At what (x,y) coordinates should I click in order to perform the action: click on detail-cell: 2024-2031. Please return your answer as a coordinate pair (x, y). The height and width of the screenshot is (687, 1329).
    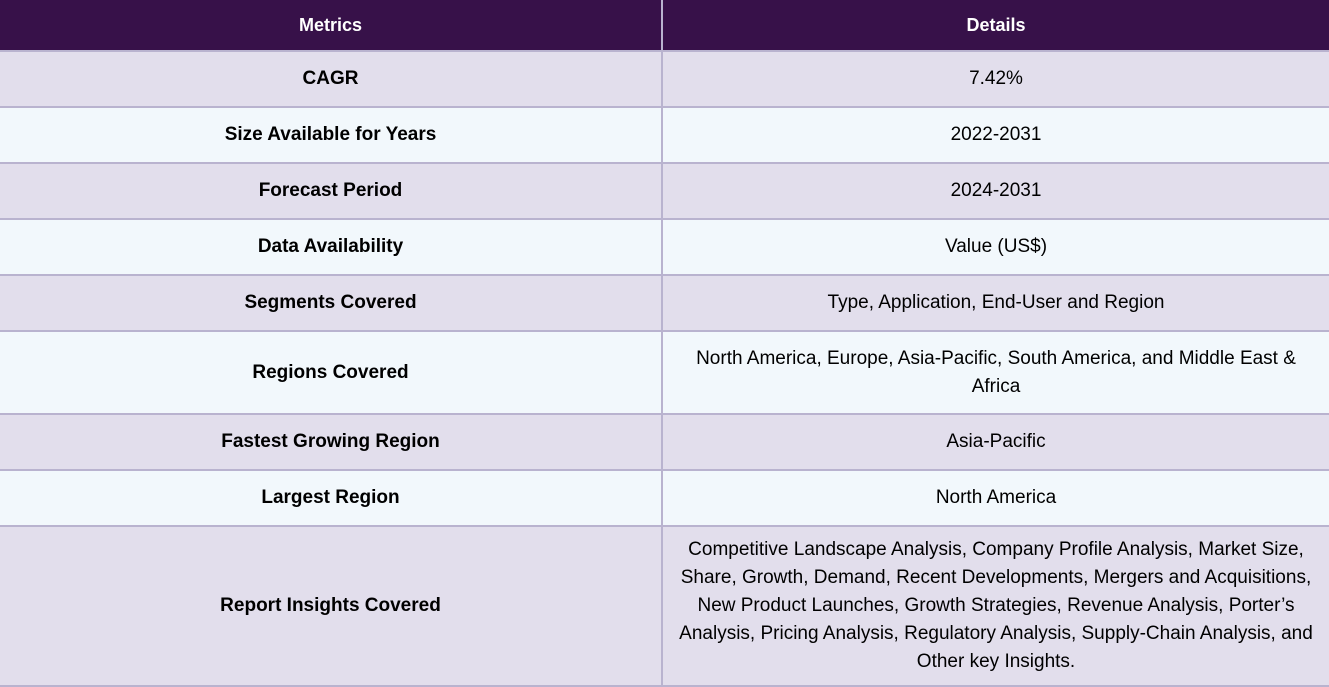
    Looking at the image, I should click on (995, 191).